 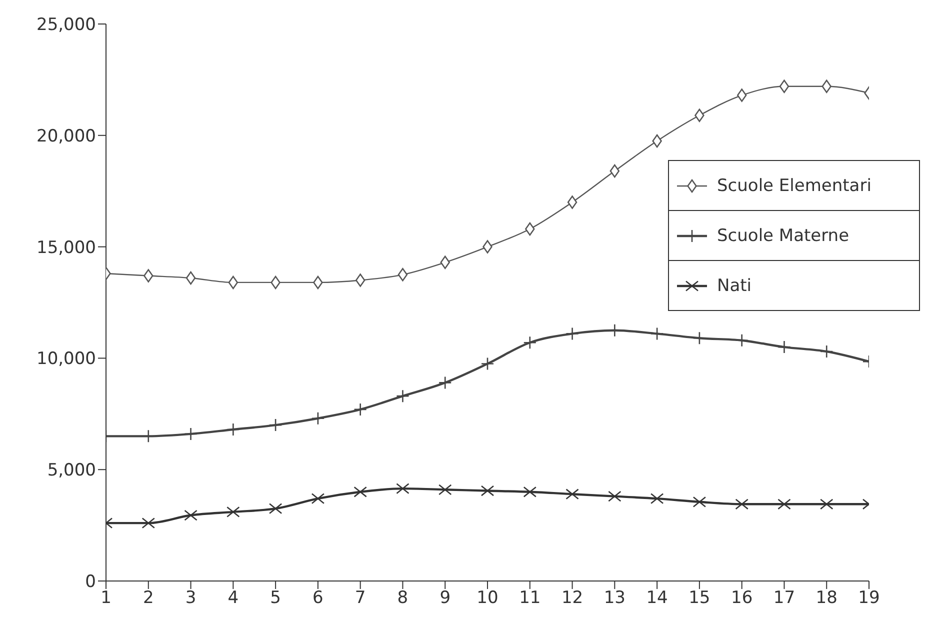 I want to click on x-tick-label: 4, so click(x=233, y=598).